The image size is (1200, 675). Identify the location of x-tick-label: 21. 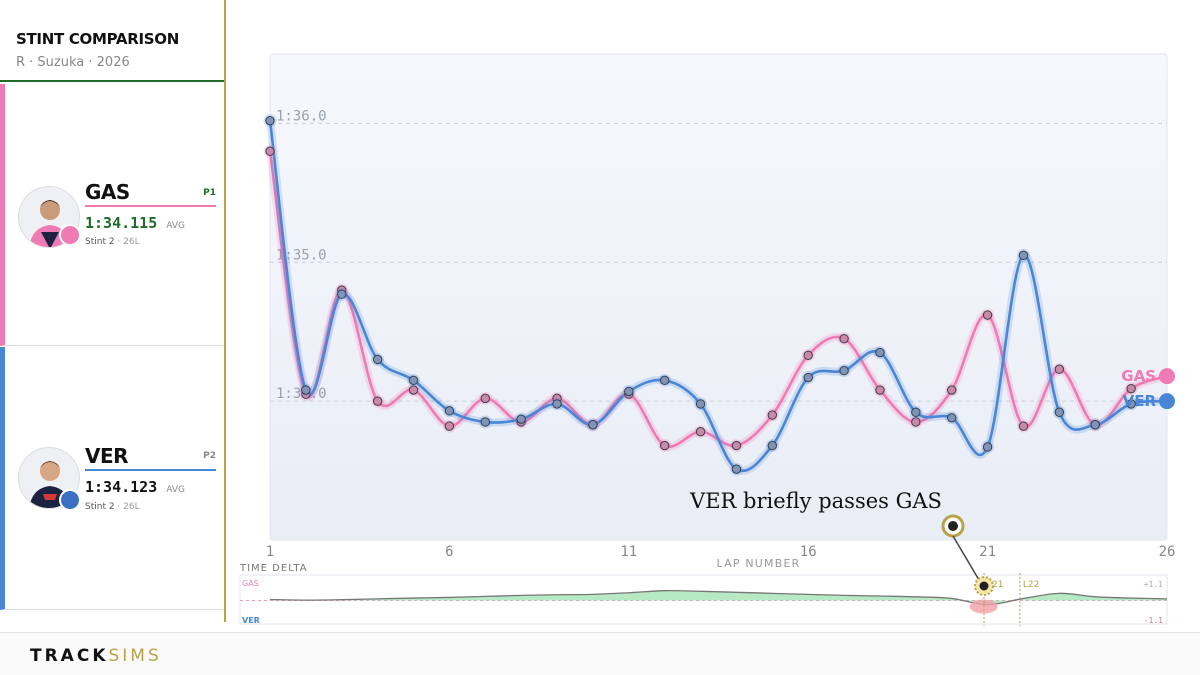
(987, 552).